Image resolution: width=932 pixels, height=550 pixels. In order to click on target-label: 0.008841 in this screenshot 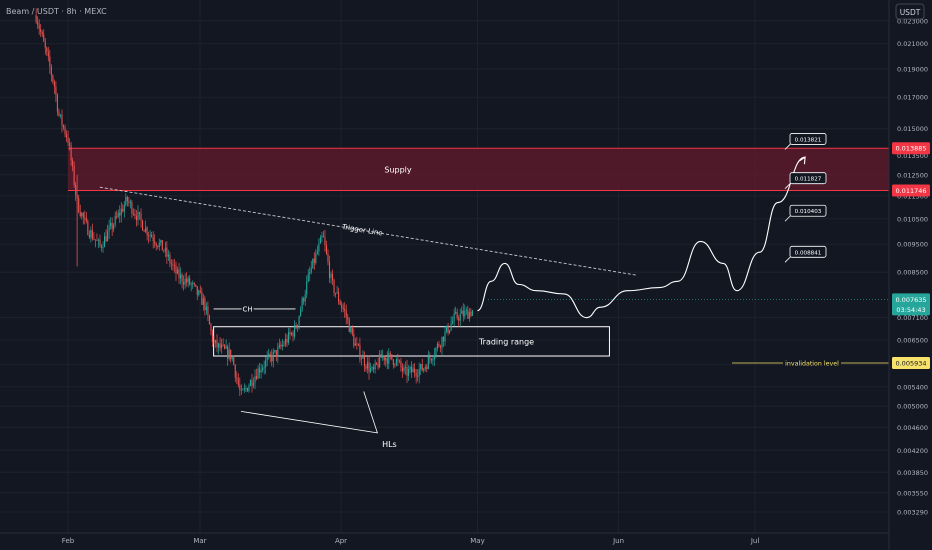, I will do `click(805, 254)`.